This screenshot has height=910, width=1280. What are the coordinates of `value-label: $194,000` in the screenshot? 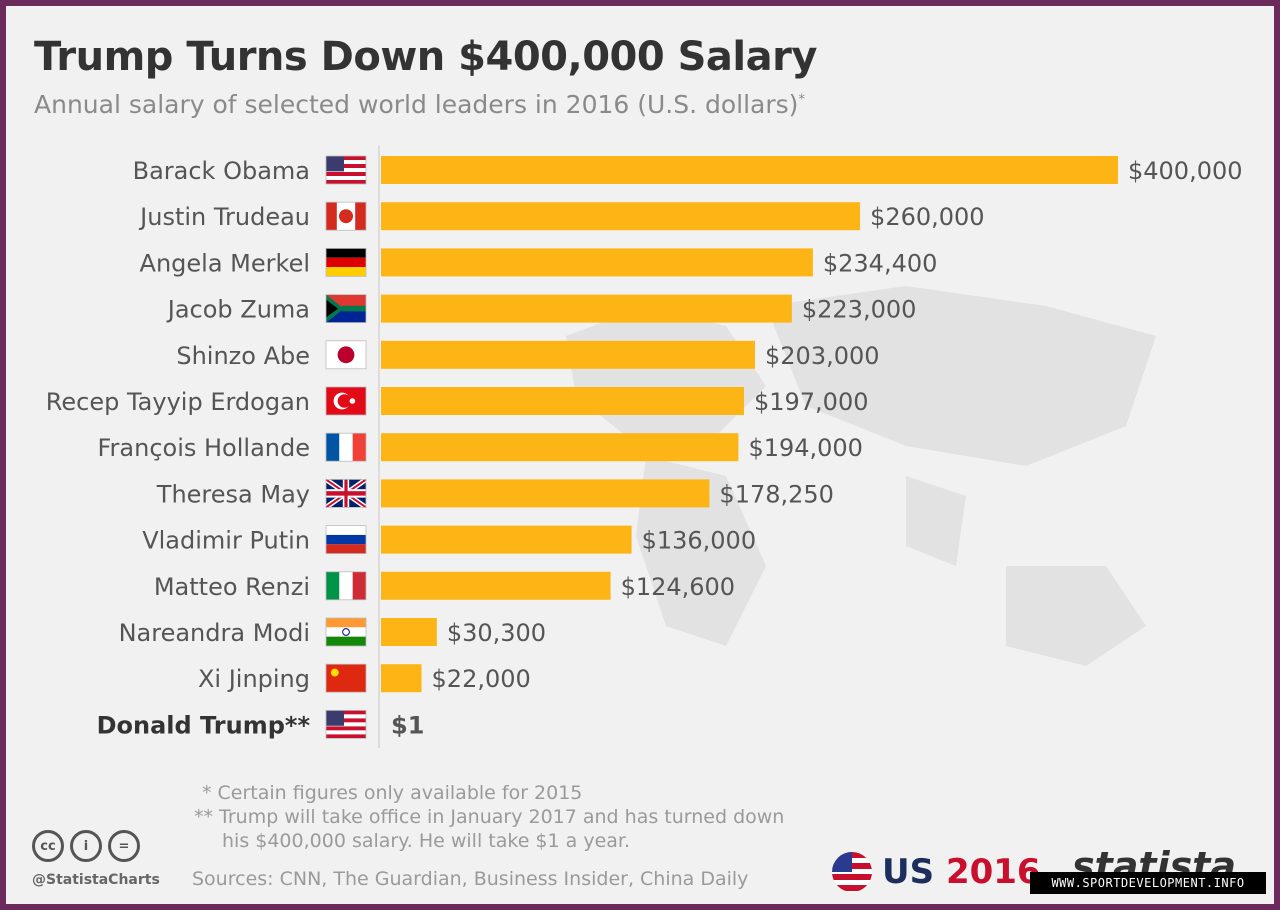 It's located at (805, 448).